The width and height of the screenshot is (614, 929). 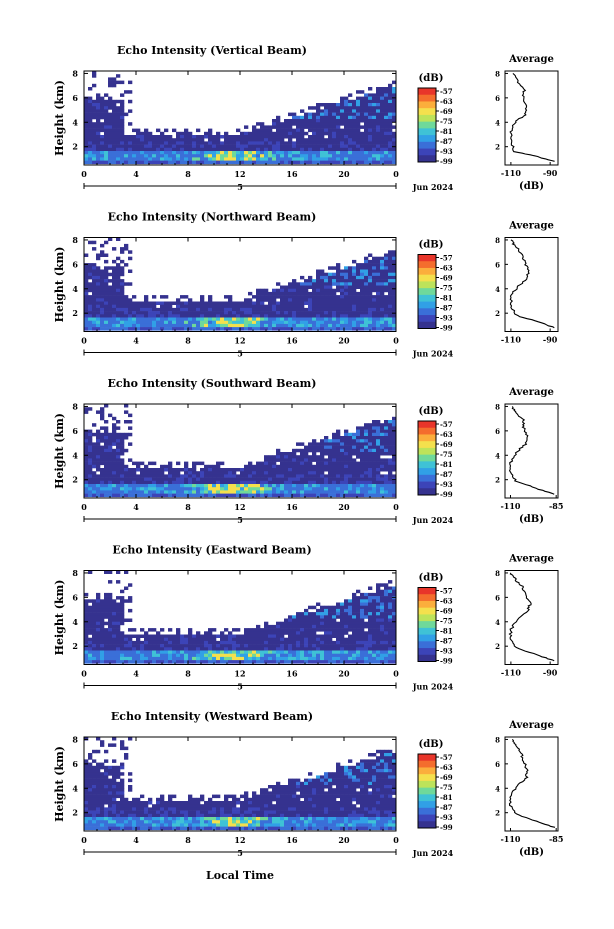 I want to click on colorbar-tick-label: -99, so click(x=446, y=161).